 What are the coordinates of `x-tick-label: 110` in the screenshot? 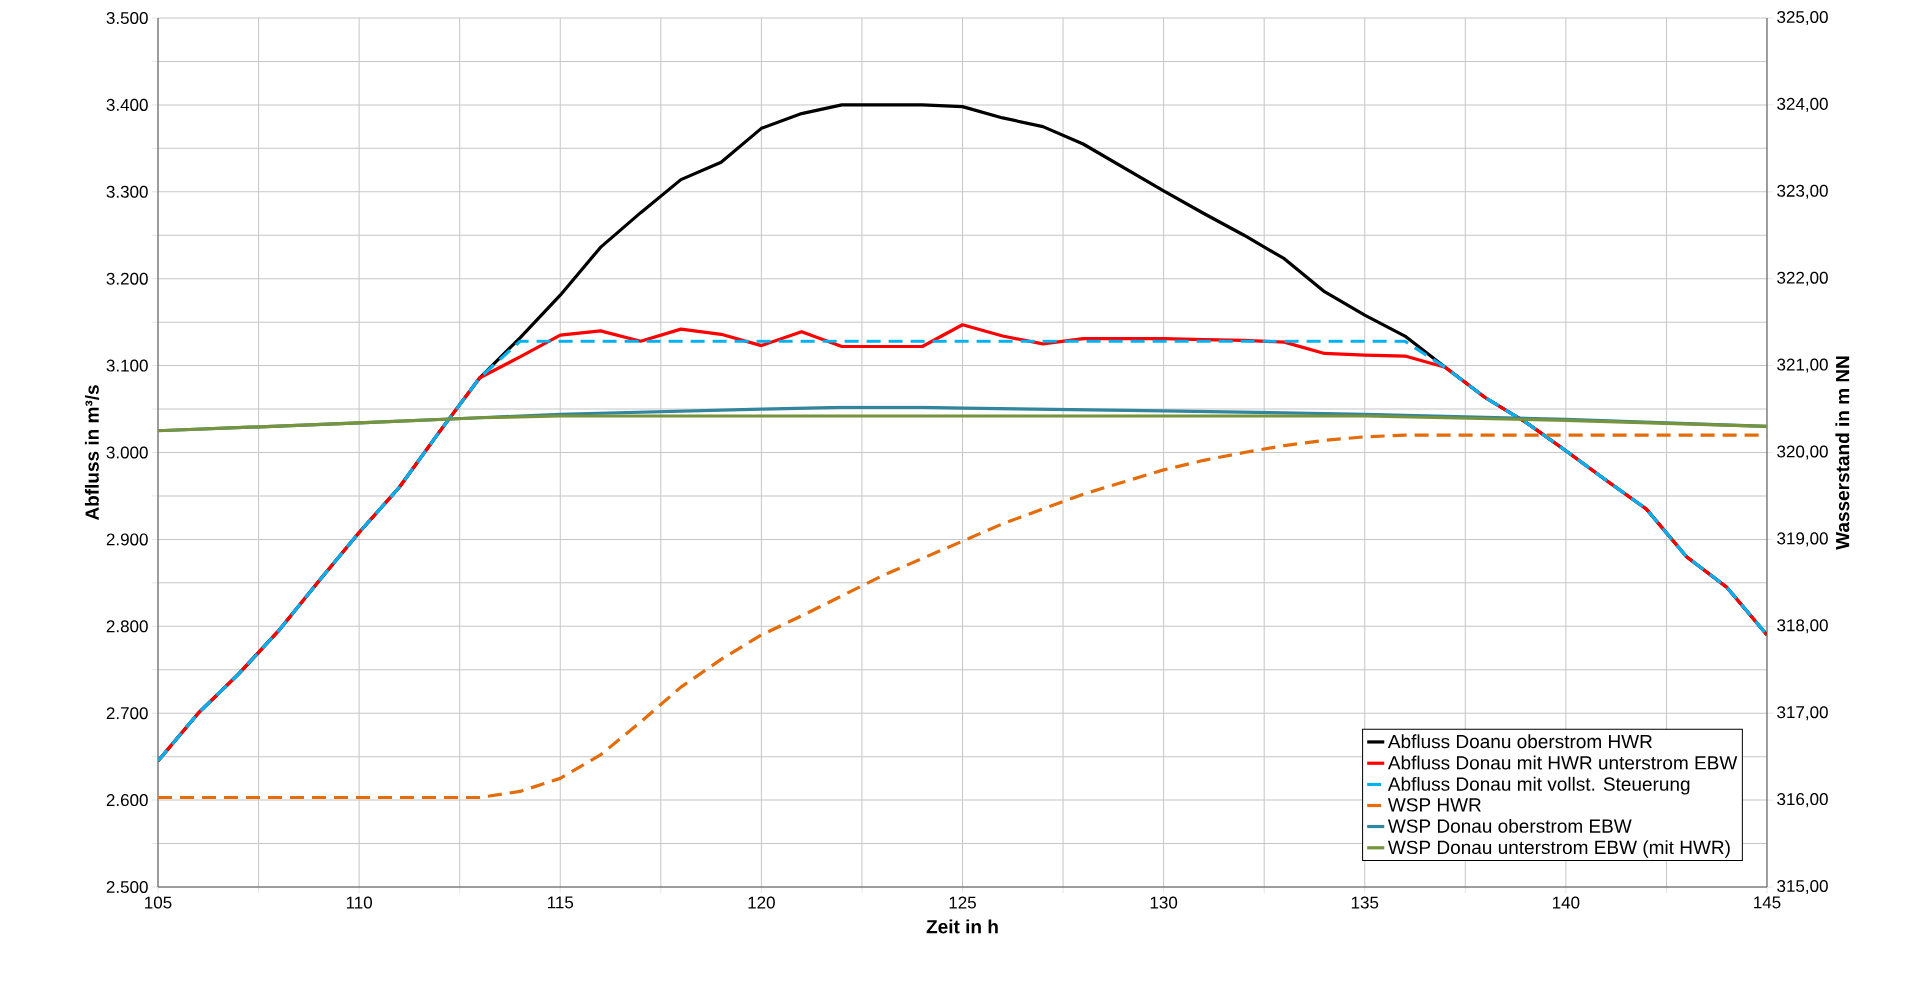 It's located at (359, 902).